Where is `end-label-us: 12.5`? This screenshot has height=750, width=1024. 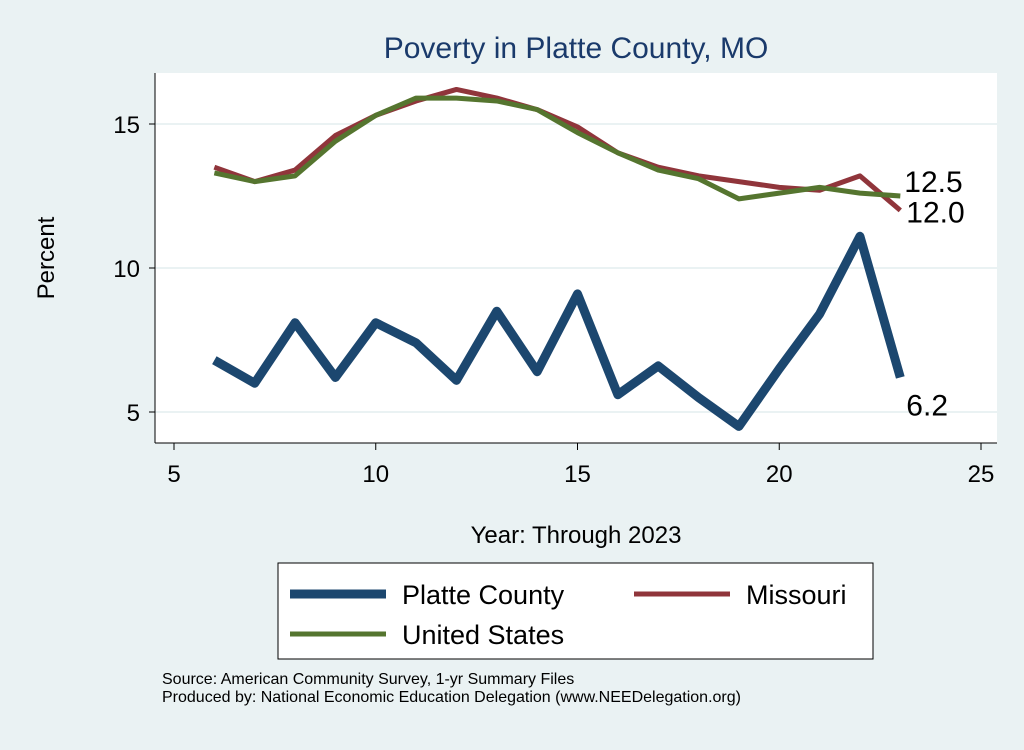 end-label-us: 12.5 is located at coordinates (933, 182).